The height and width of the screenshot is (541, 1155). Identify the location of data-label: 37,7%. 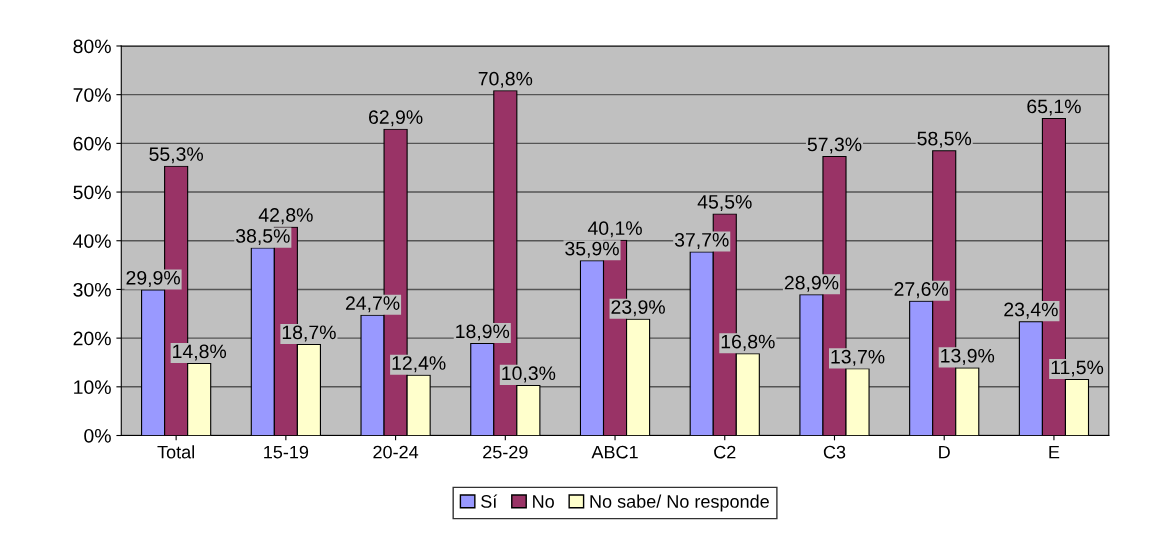
(701, 241).